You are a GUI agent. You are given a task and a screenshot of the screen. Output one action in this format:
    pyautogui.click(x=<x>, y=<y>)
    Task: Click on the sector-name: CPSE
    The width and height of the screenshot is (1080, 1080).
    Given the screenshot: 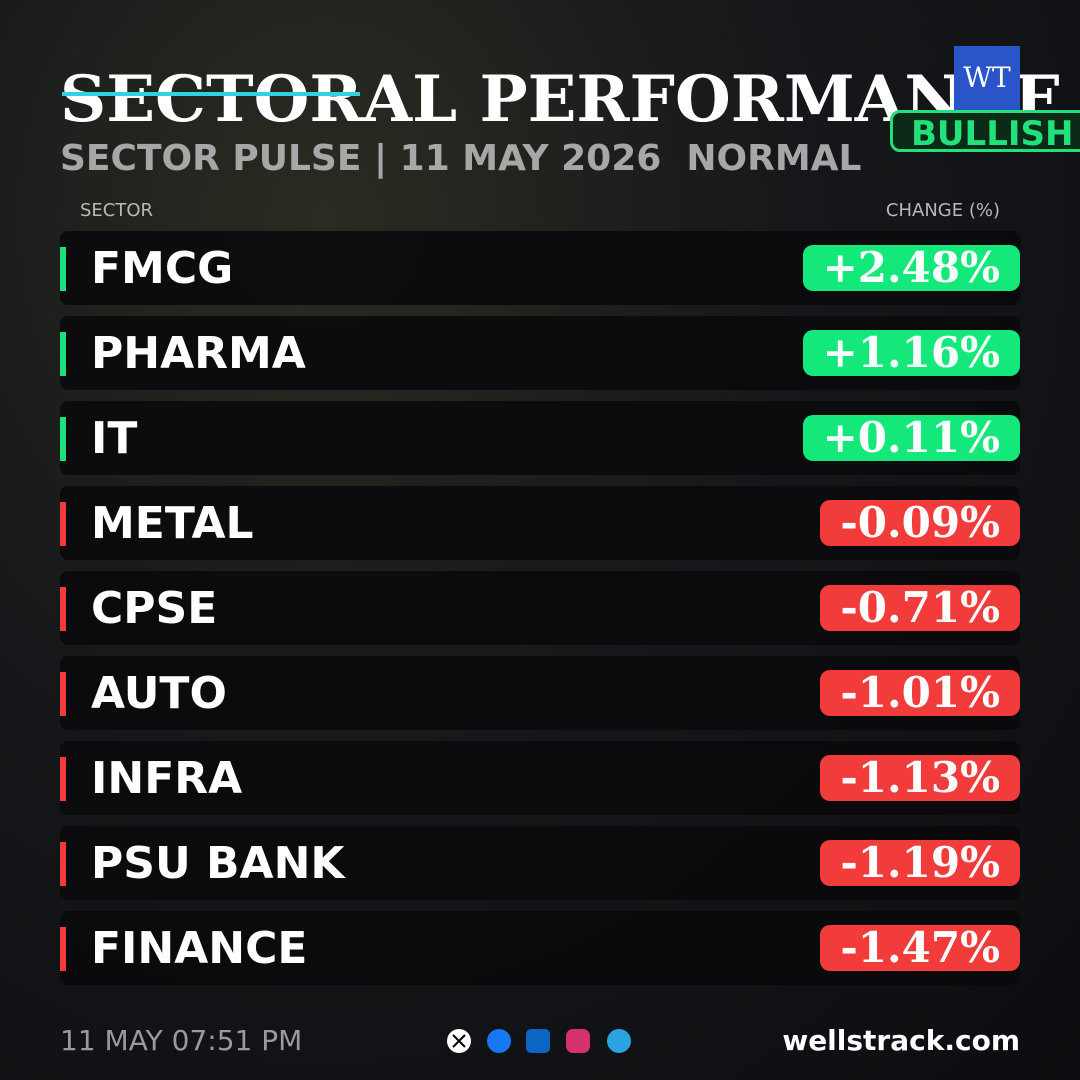 What is the action you would take?
    pyautogui.click(x=154, y=608)
    